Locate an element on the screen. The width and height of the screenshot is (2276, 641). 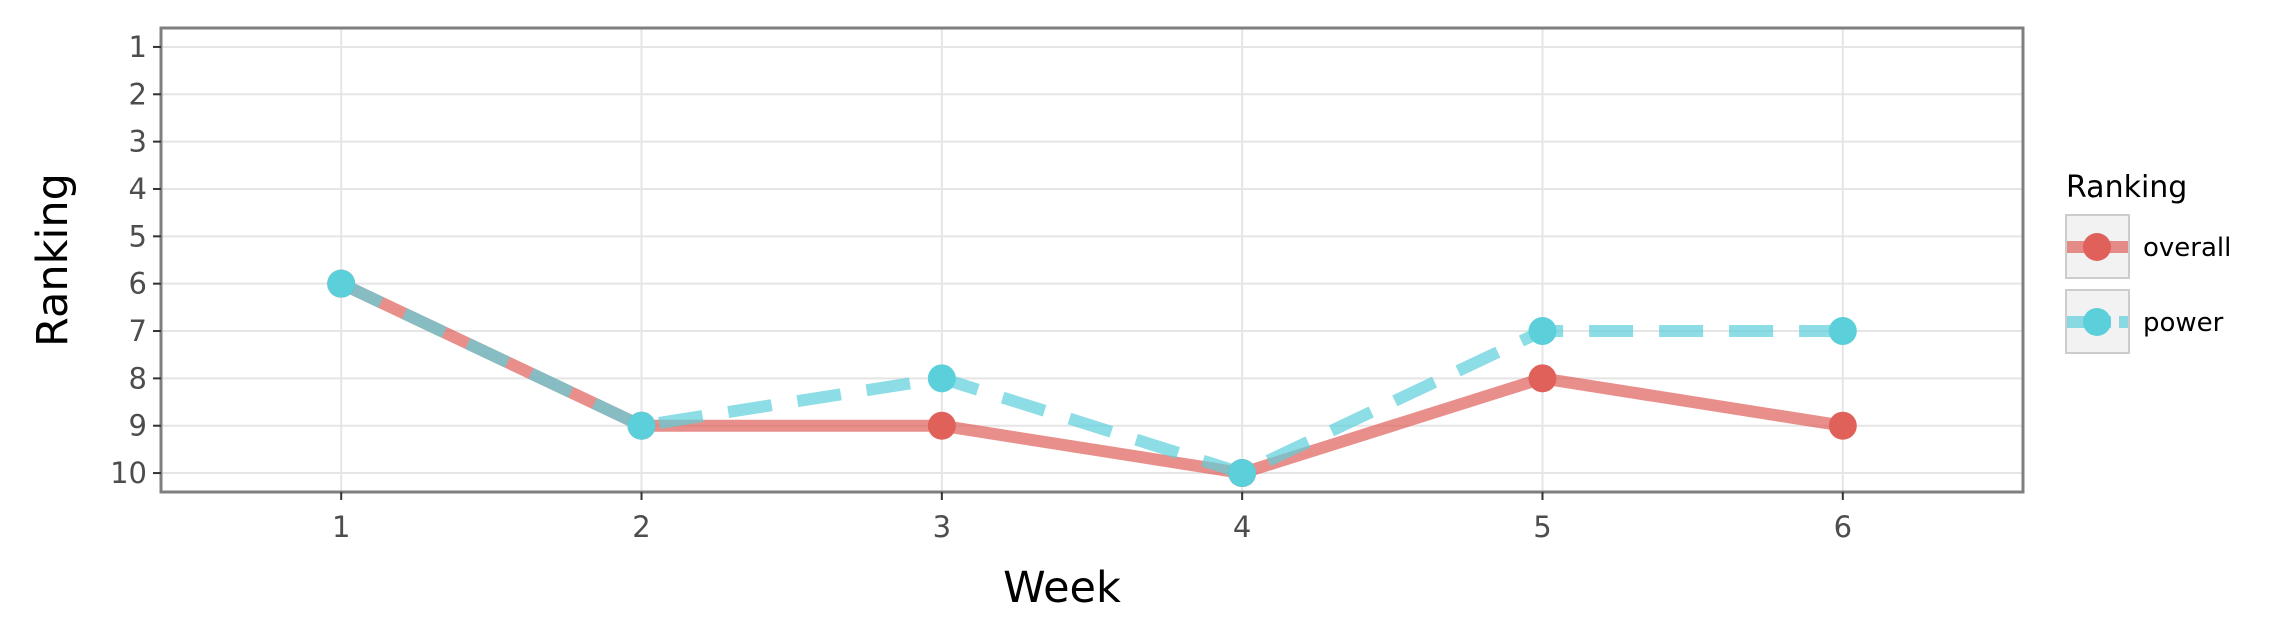
y-tick-label: 7 is located at coordinates (138, 331).